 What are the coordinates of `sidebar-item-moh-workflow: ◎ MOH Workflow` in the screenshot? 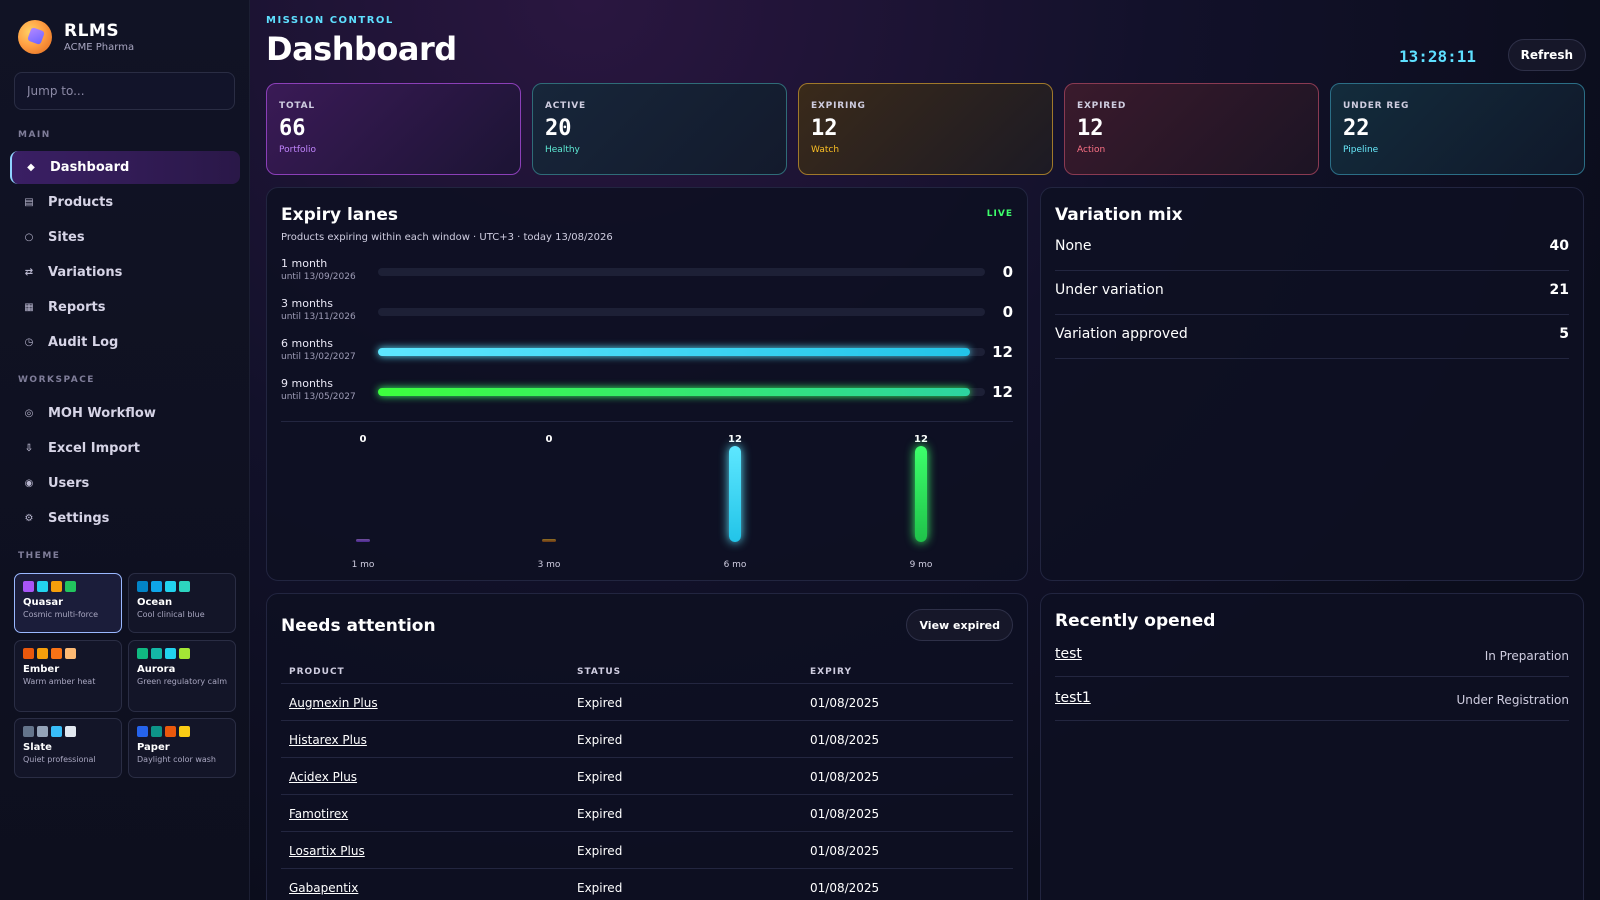 It's located at (125, 413).